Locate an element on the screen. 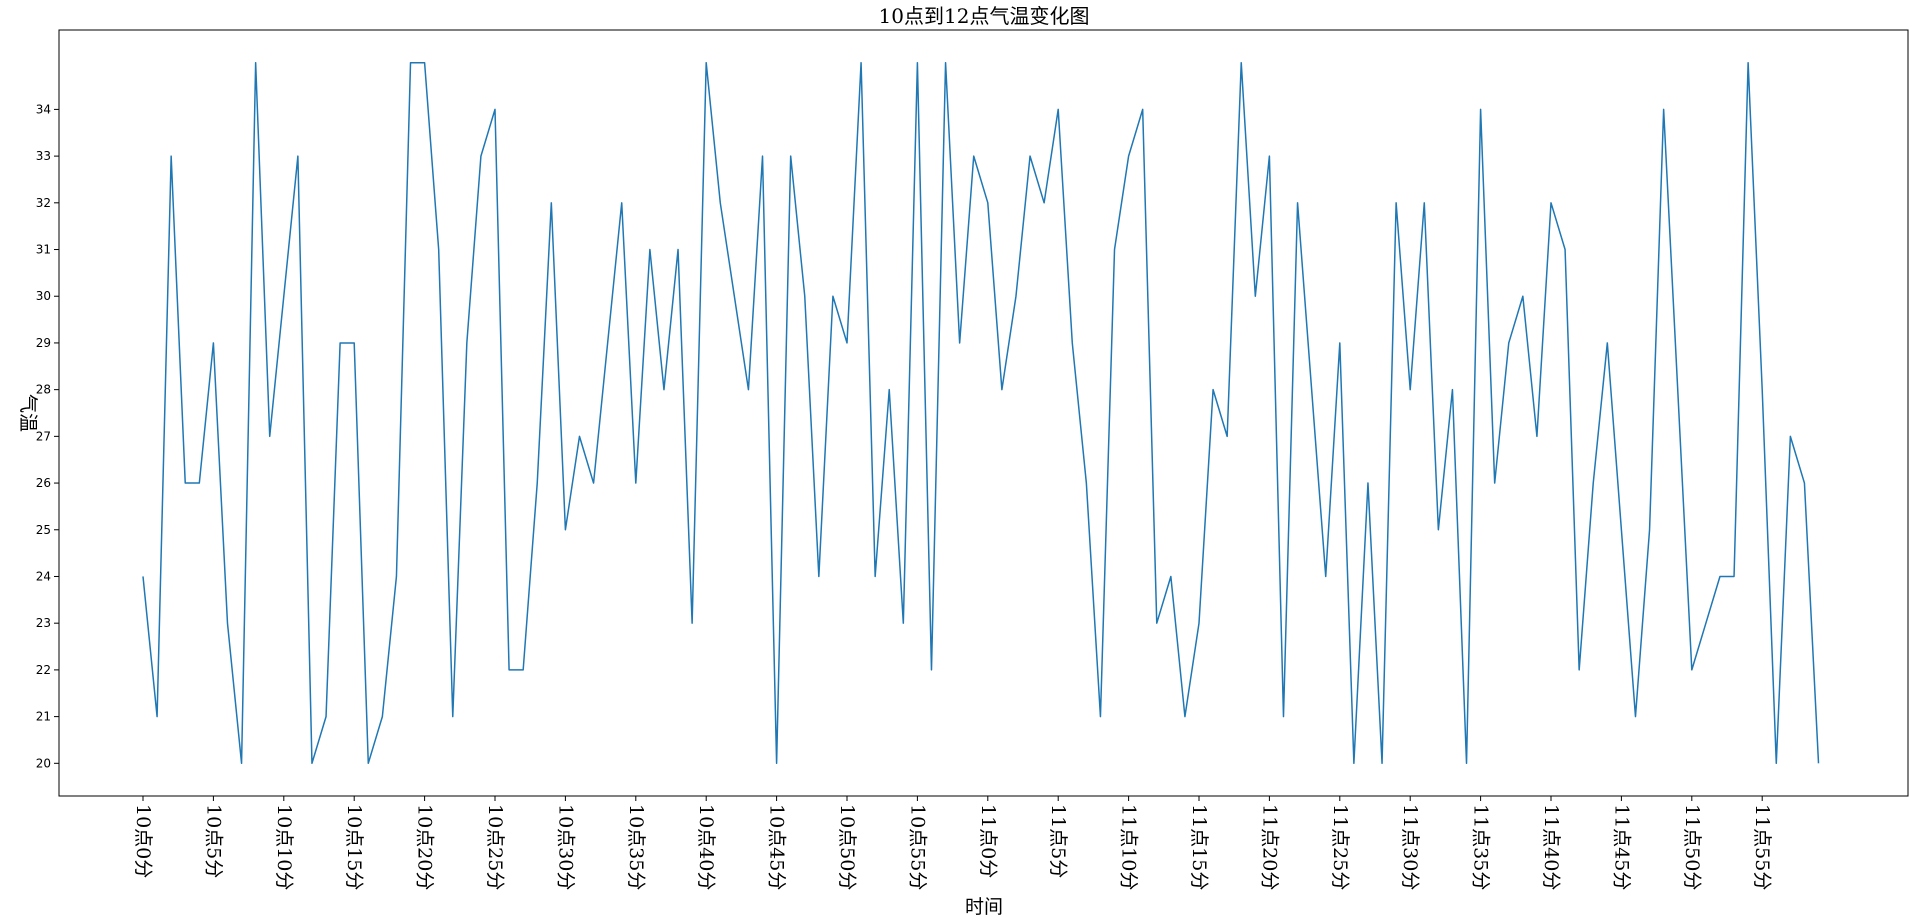 The image size is (1911, 915). x-tick-label: 11点10分 is located at coordinates (1129, 847).